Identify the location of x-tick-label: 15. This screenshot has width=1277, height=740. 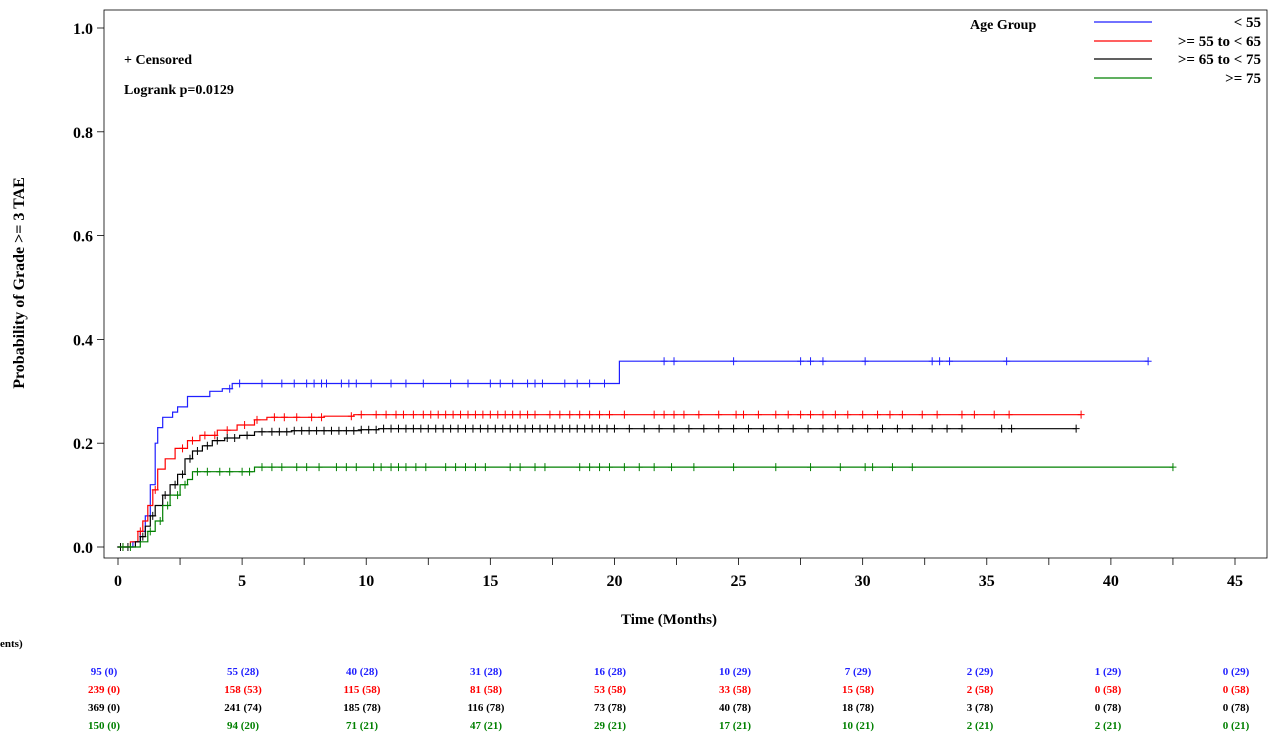
(490, 581).